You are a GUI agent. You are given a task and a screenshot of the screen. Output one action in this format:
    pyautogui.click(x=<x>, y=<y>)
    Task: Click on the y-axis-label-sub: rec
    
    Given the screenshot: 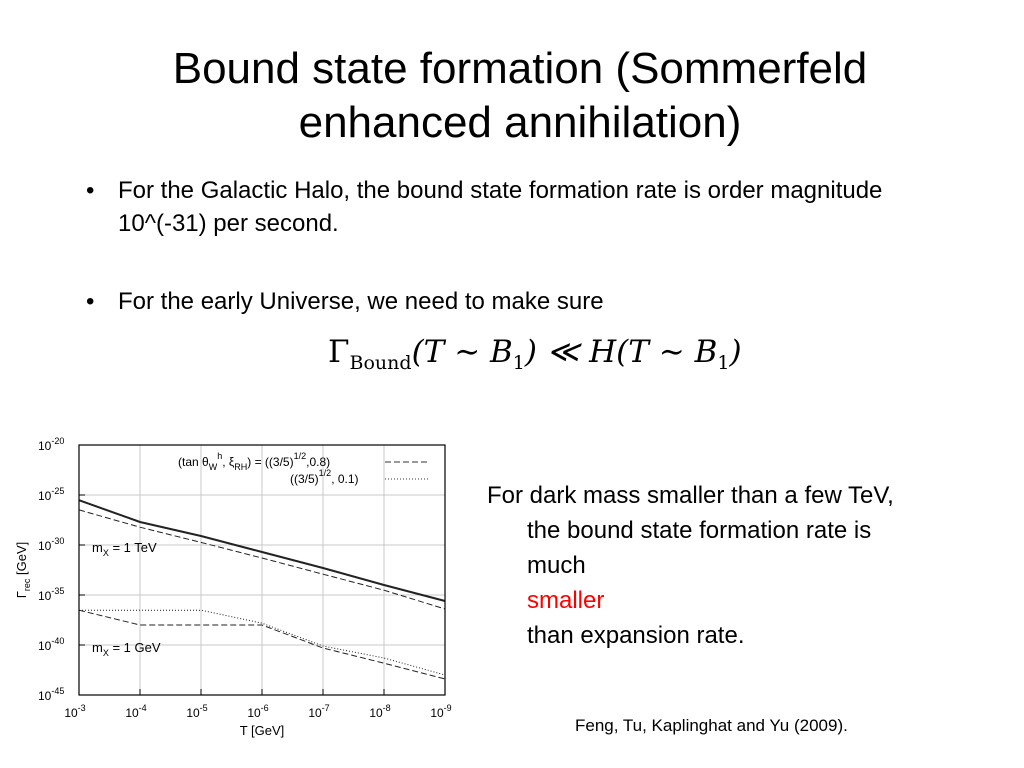 What is the action you would take?
    pyautogui.click(x=27, y=584)
    